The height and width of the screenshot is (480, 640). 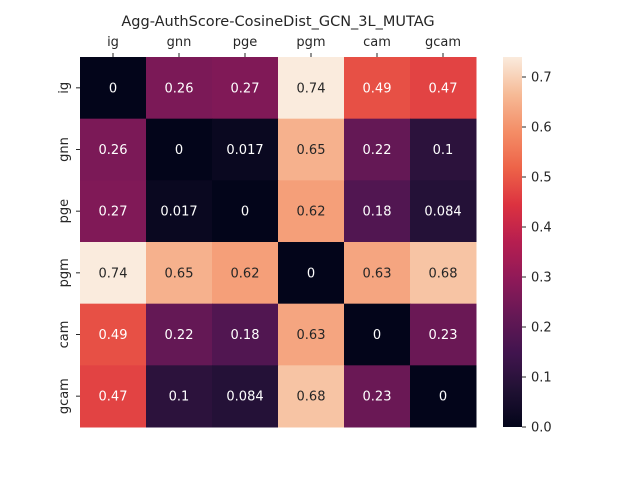 I want to click on colorbar-tick-label: 0.5, so click(x=541, y=178).